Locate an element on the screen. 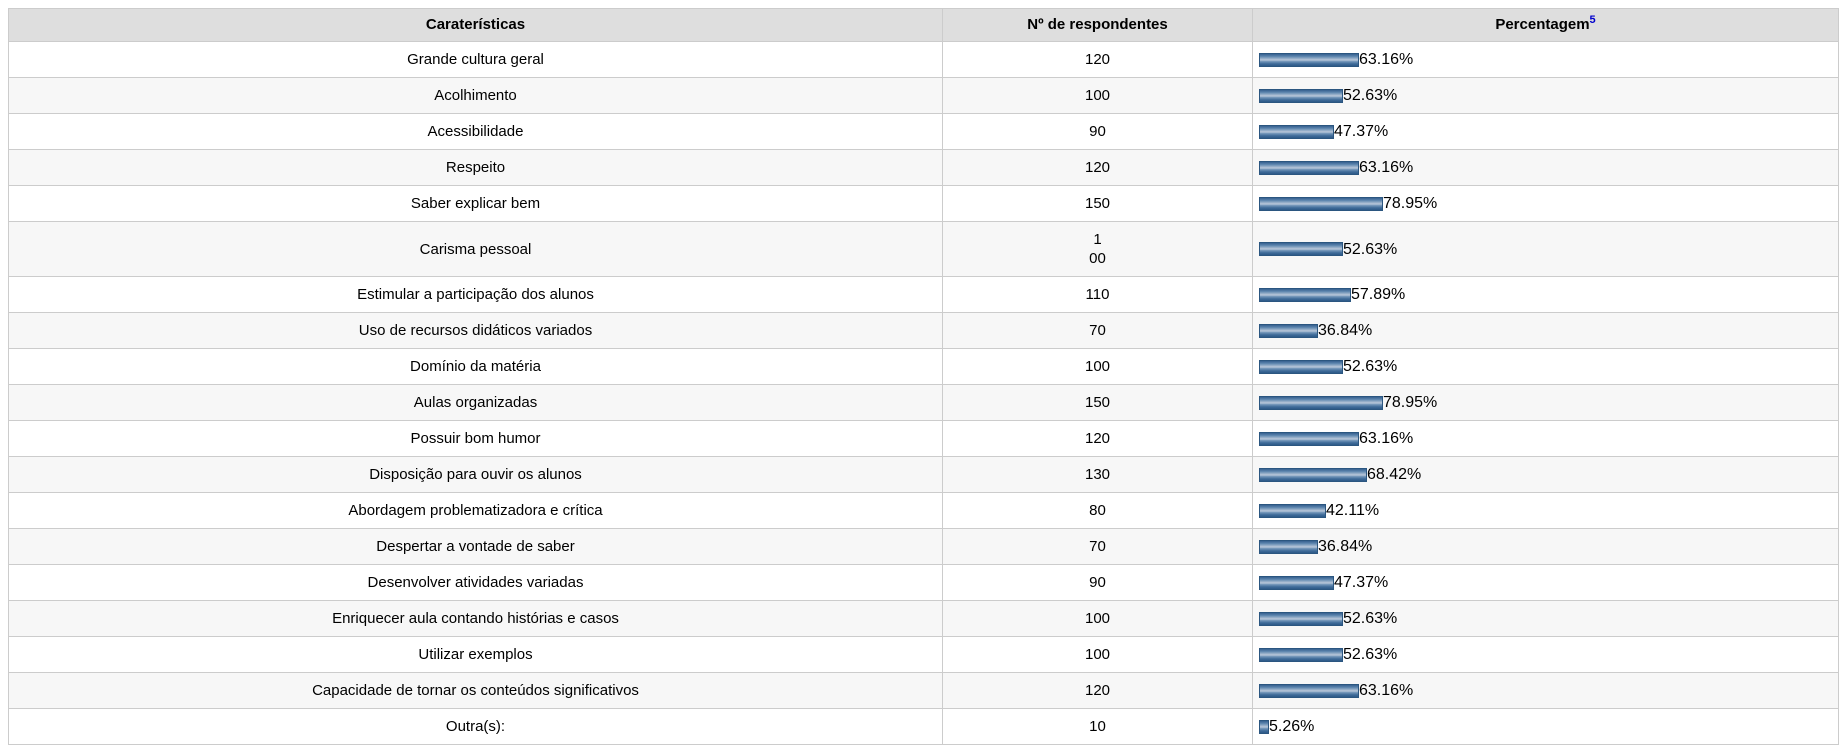 Image resolution: width=1846 pixels, height=753 pixels. characteristic-cell: Acessibilidade is located at coordinates (475, 131).